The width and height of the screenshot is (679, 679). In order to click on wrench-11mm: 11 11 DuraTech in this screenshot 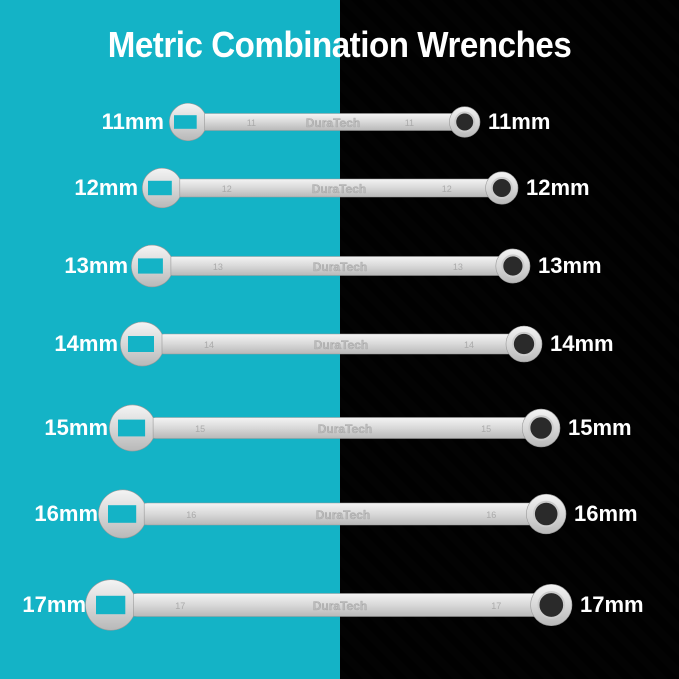, I will do `click(325, 122)`.